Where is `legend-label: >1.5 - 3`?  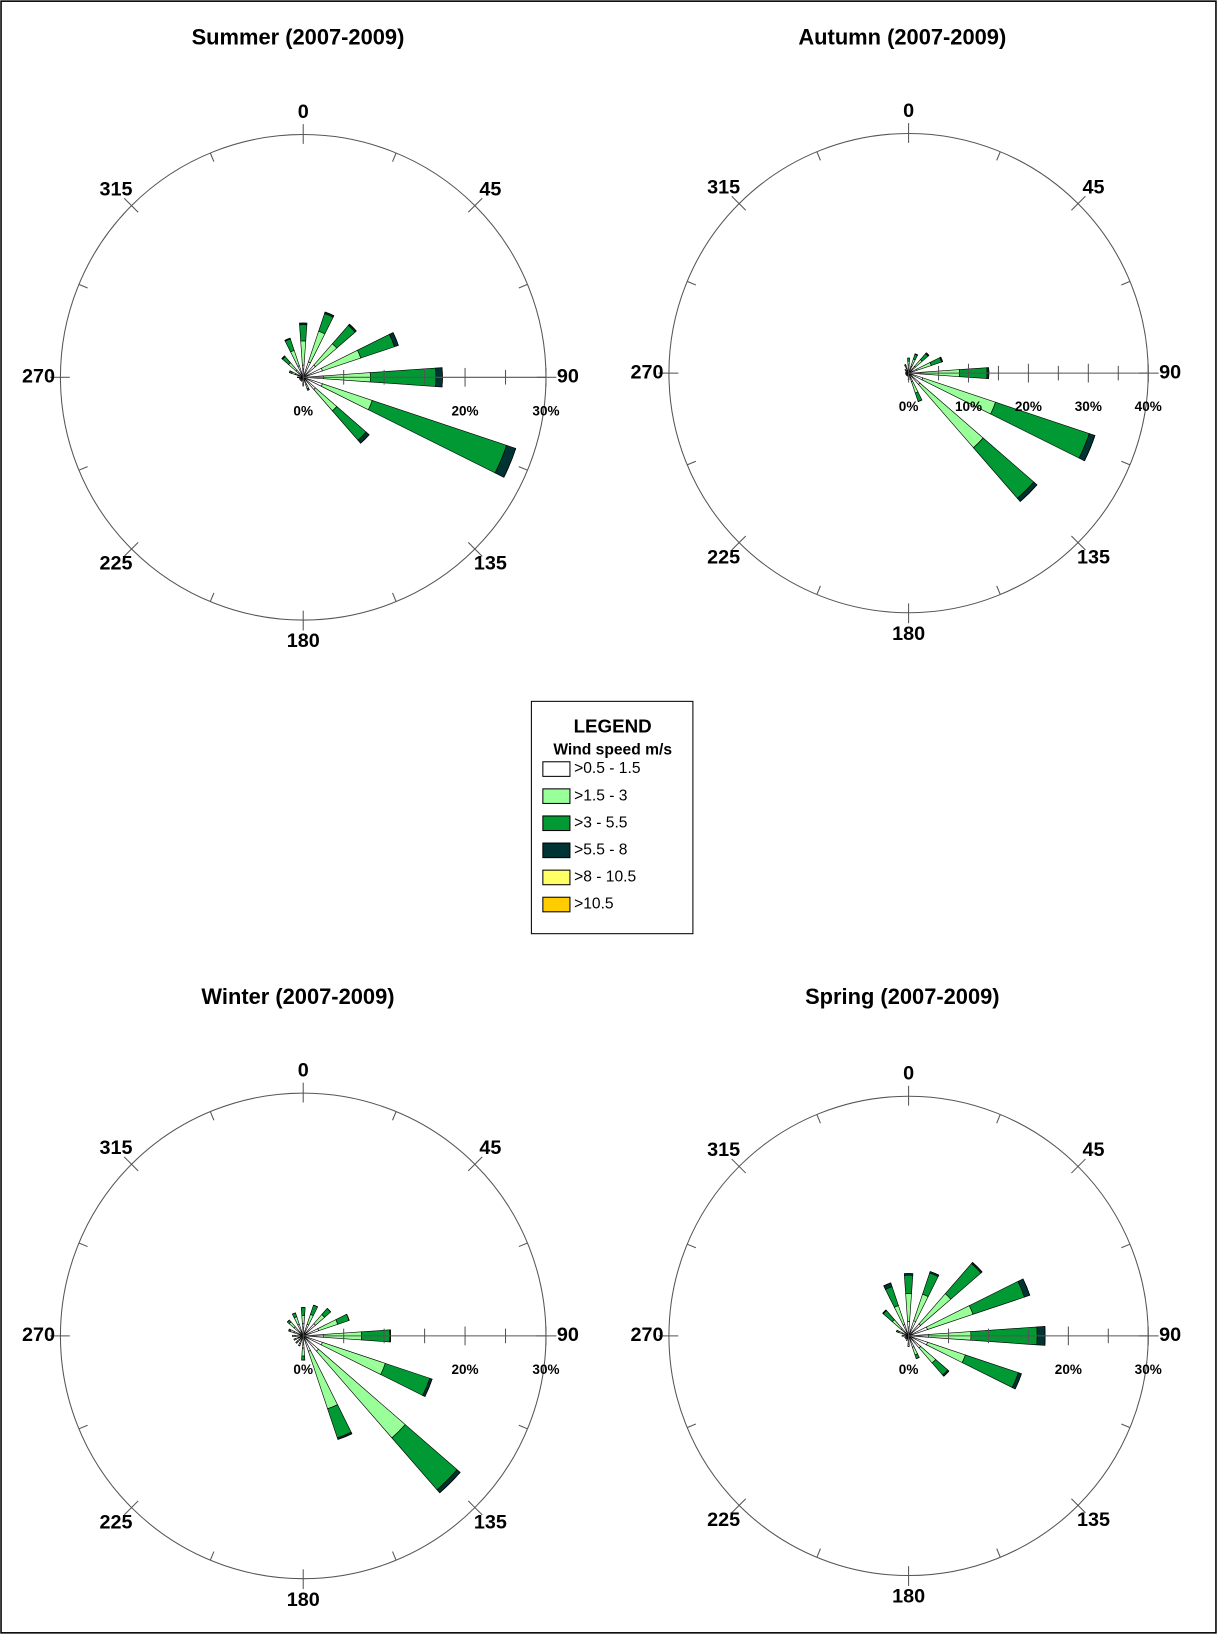
legend-label: >1.5 - 3 is located at coordinates (600, 795).